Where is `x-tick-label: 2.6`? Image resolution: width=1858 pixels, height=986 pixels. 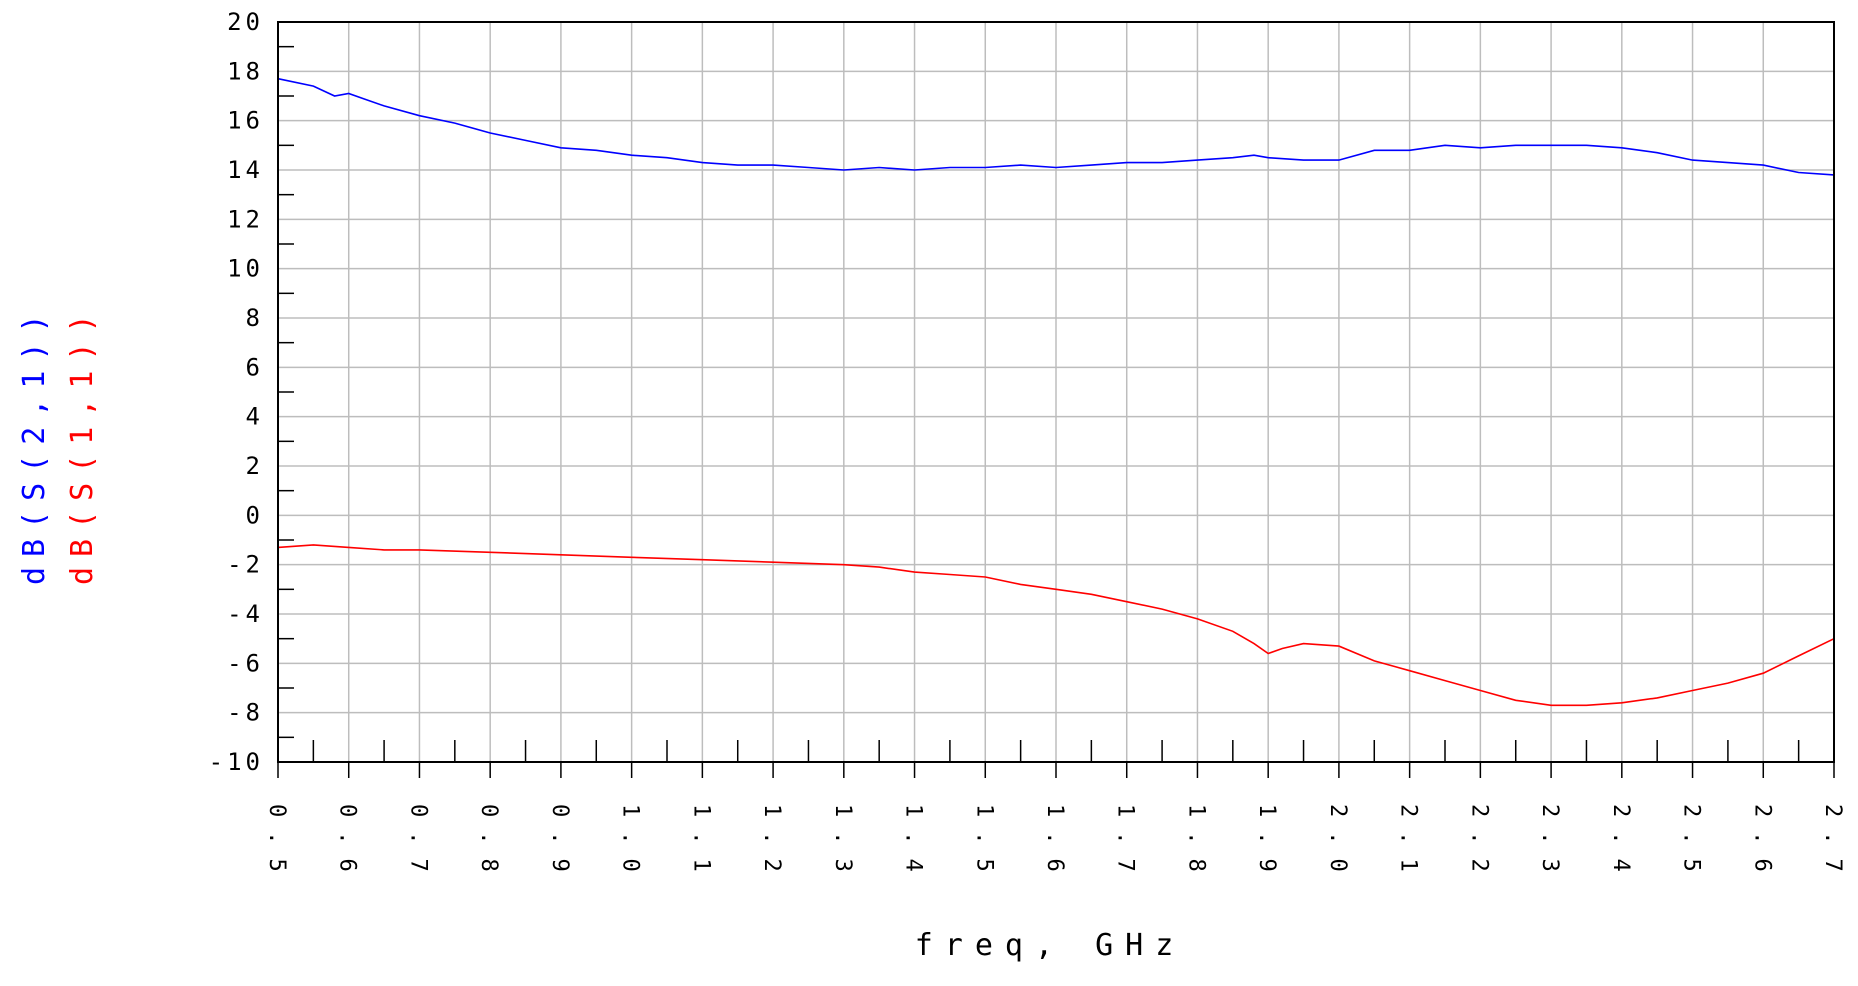 x-tick-label: 2.6 is located at coordinates (1761, 845).